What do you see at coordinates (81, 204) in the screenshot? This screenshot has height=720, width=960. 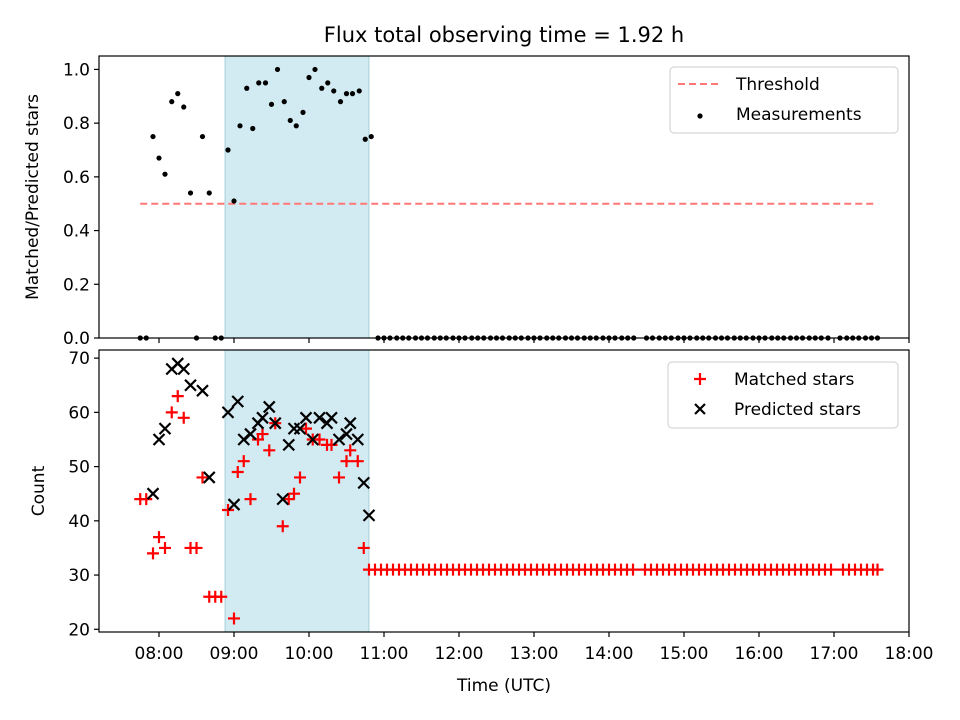 I see `ratio-y-axis: 0.0 0.2 0.4 0.6 0.8 1.0` at bounding box center [81, 204].